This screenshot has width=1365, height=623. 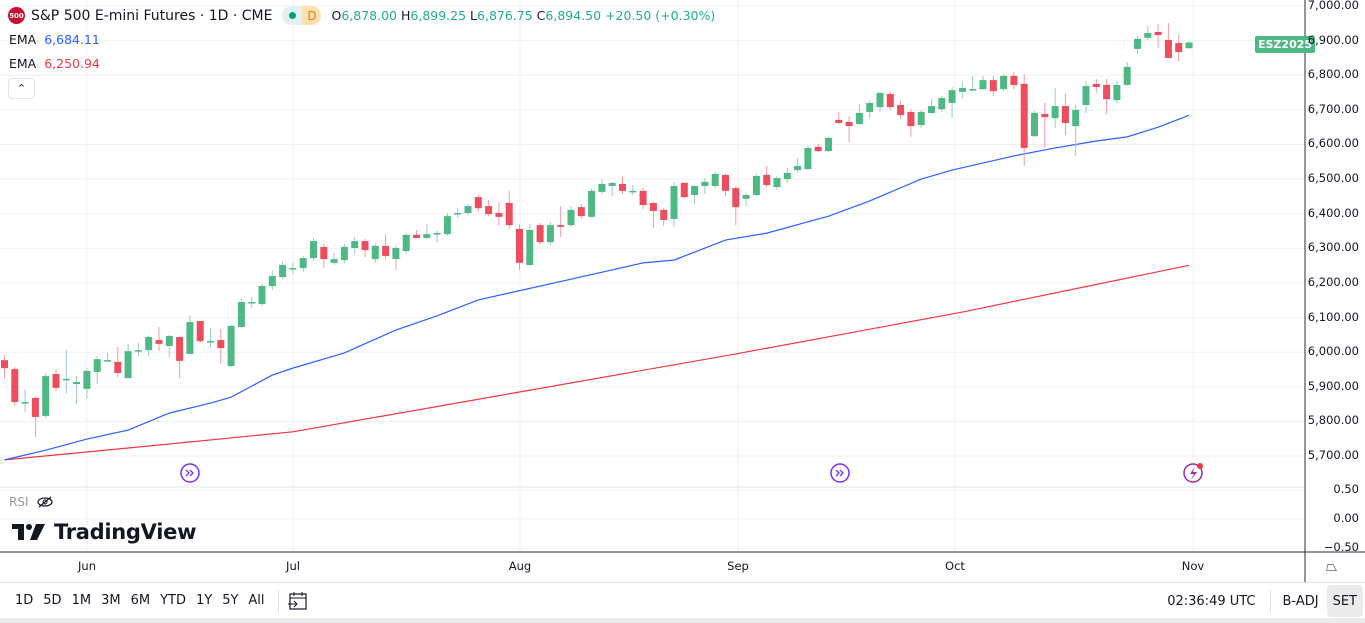 I want to click on price-tick-label: 6,400.00, so click(x=1333, y=212).